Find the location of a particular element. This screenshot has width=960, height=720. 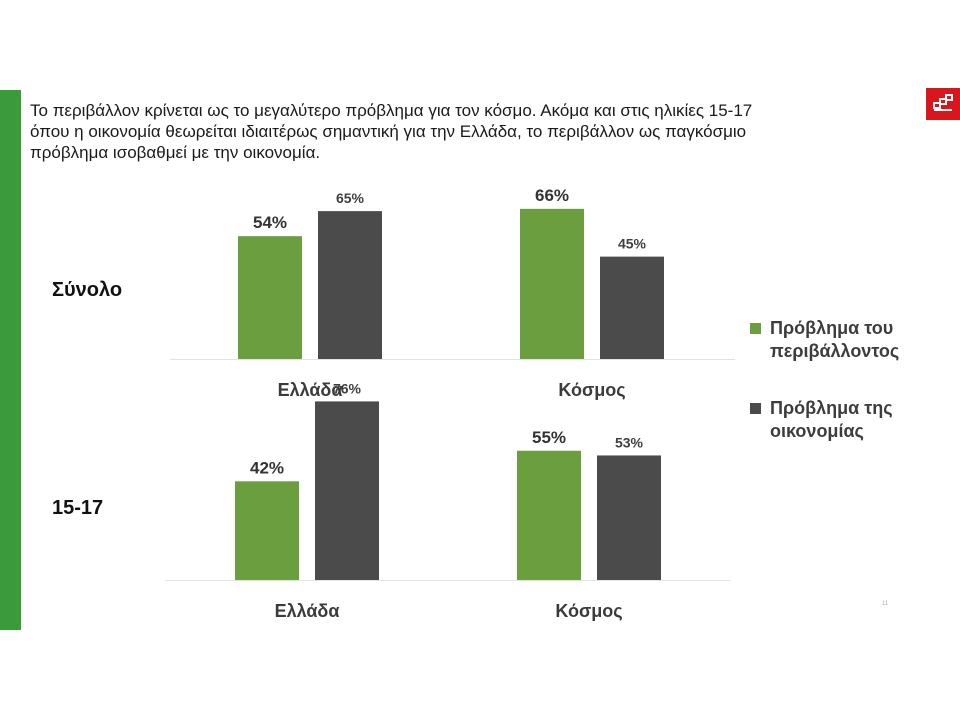

data-label: 76% is located at coordinates (347, 388).